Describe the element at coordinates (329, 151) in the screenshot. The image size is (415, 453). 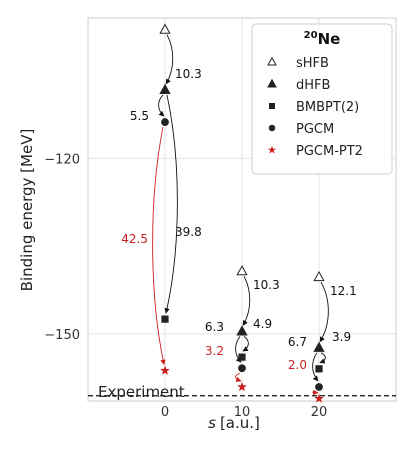
I see `legend-label: PGCM-PT2` at that location.